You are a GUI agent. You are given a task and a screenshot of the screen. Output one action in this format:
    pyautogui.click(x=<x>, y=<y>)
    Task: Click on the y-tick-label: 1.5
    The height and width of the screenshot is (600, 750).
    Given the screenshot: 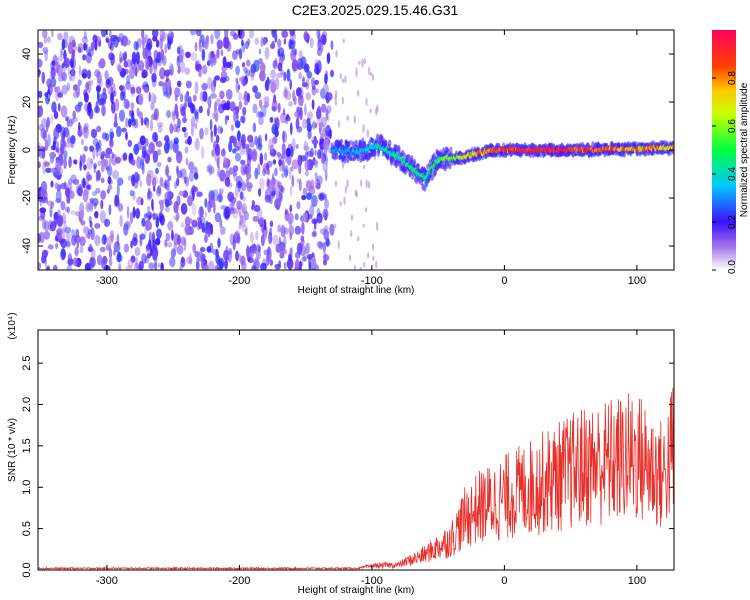 What is the action you would take?
    pyautogui.click(x=27, y=445)
    